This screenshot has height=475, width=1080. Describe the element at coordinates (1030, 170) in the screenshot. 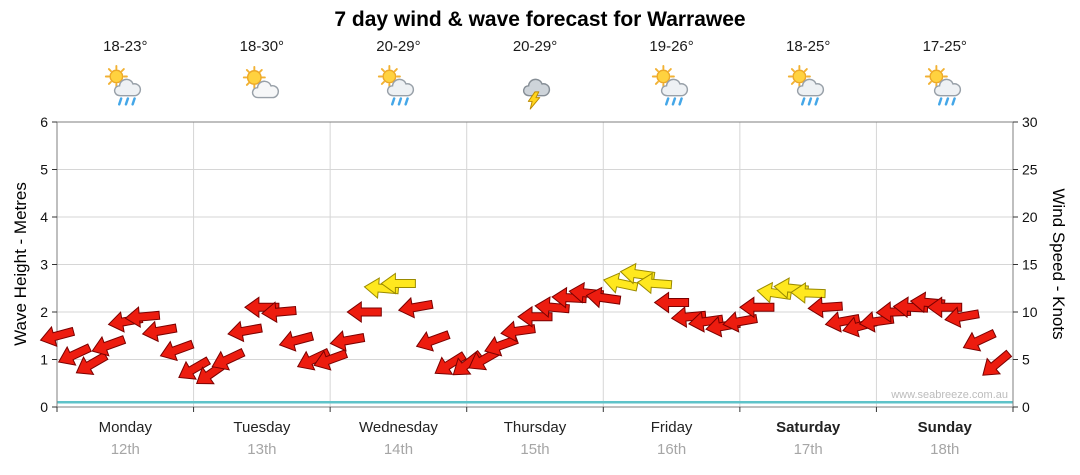

I see `y-right-tick-label: 25` at that location.